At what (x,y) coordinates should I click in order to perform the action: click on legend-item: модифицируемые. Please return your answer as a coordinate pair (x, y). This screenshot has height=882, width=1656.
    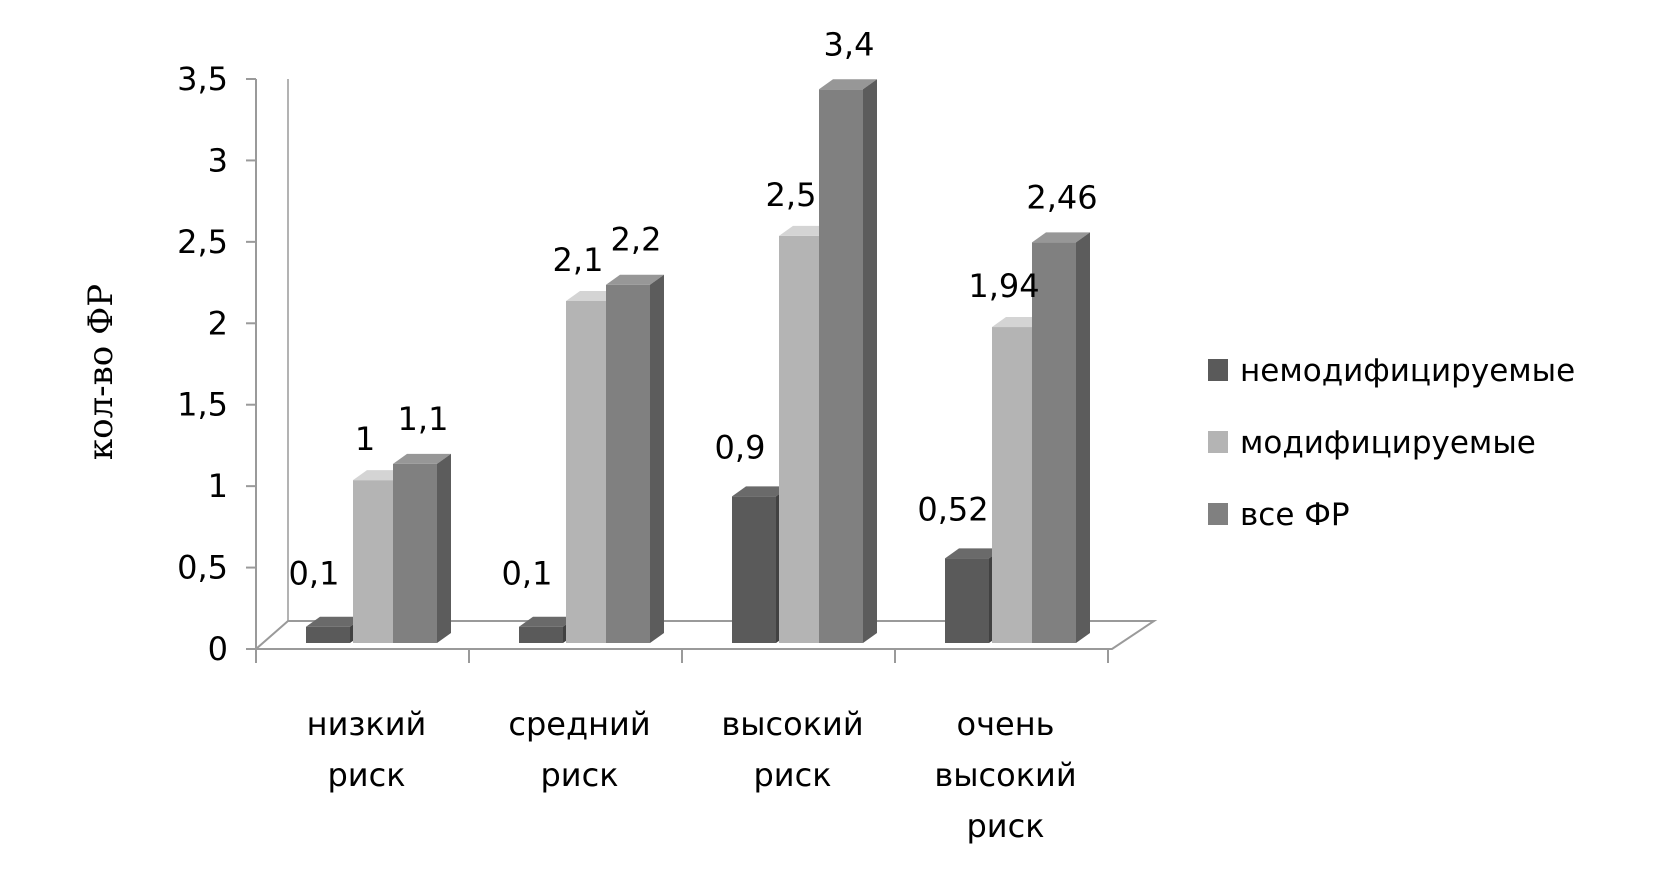
    Looking at the image, I should click on (1372, 443).